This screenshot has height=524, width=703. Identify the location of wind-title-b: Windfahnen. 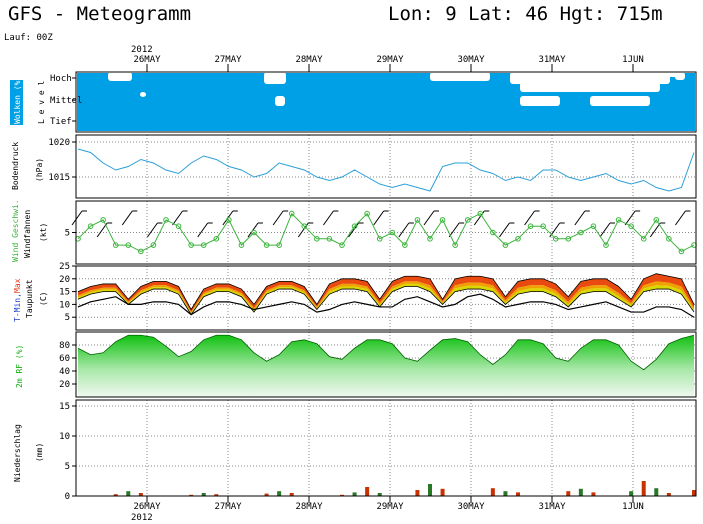
(27, 234).